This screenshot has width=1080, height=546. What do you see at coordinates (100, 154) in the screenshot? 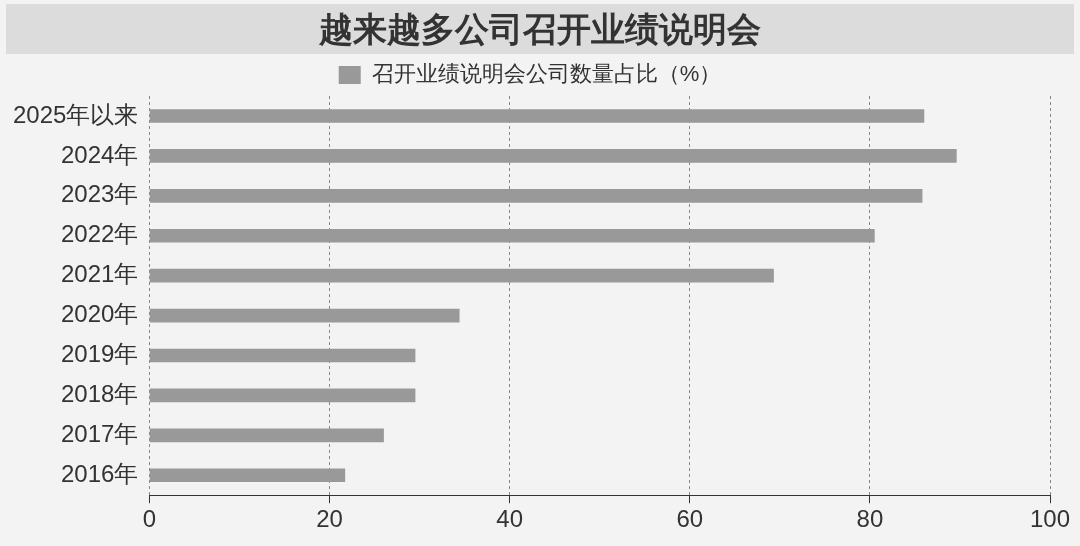
I see `y-tick-label: 2024年` at bounding box center [100, 154].